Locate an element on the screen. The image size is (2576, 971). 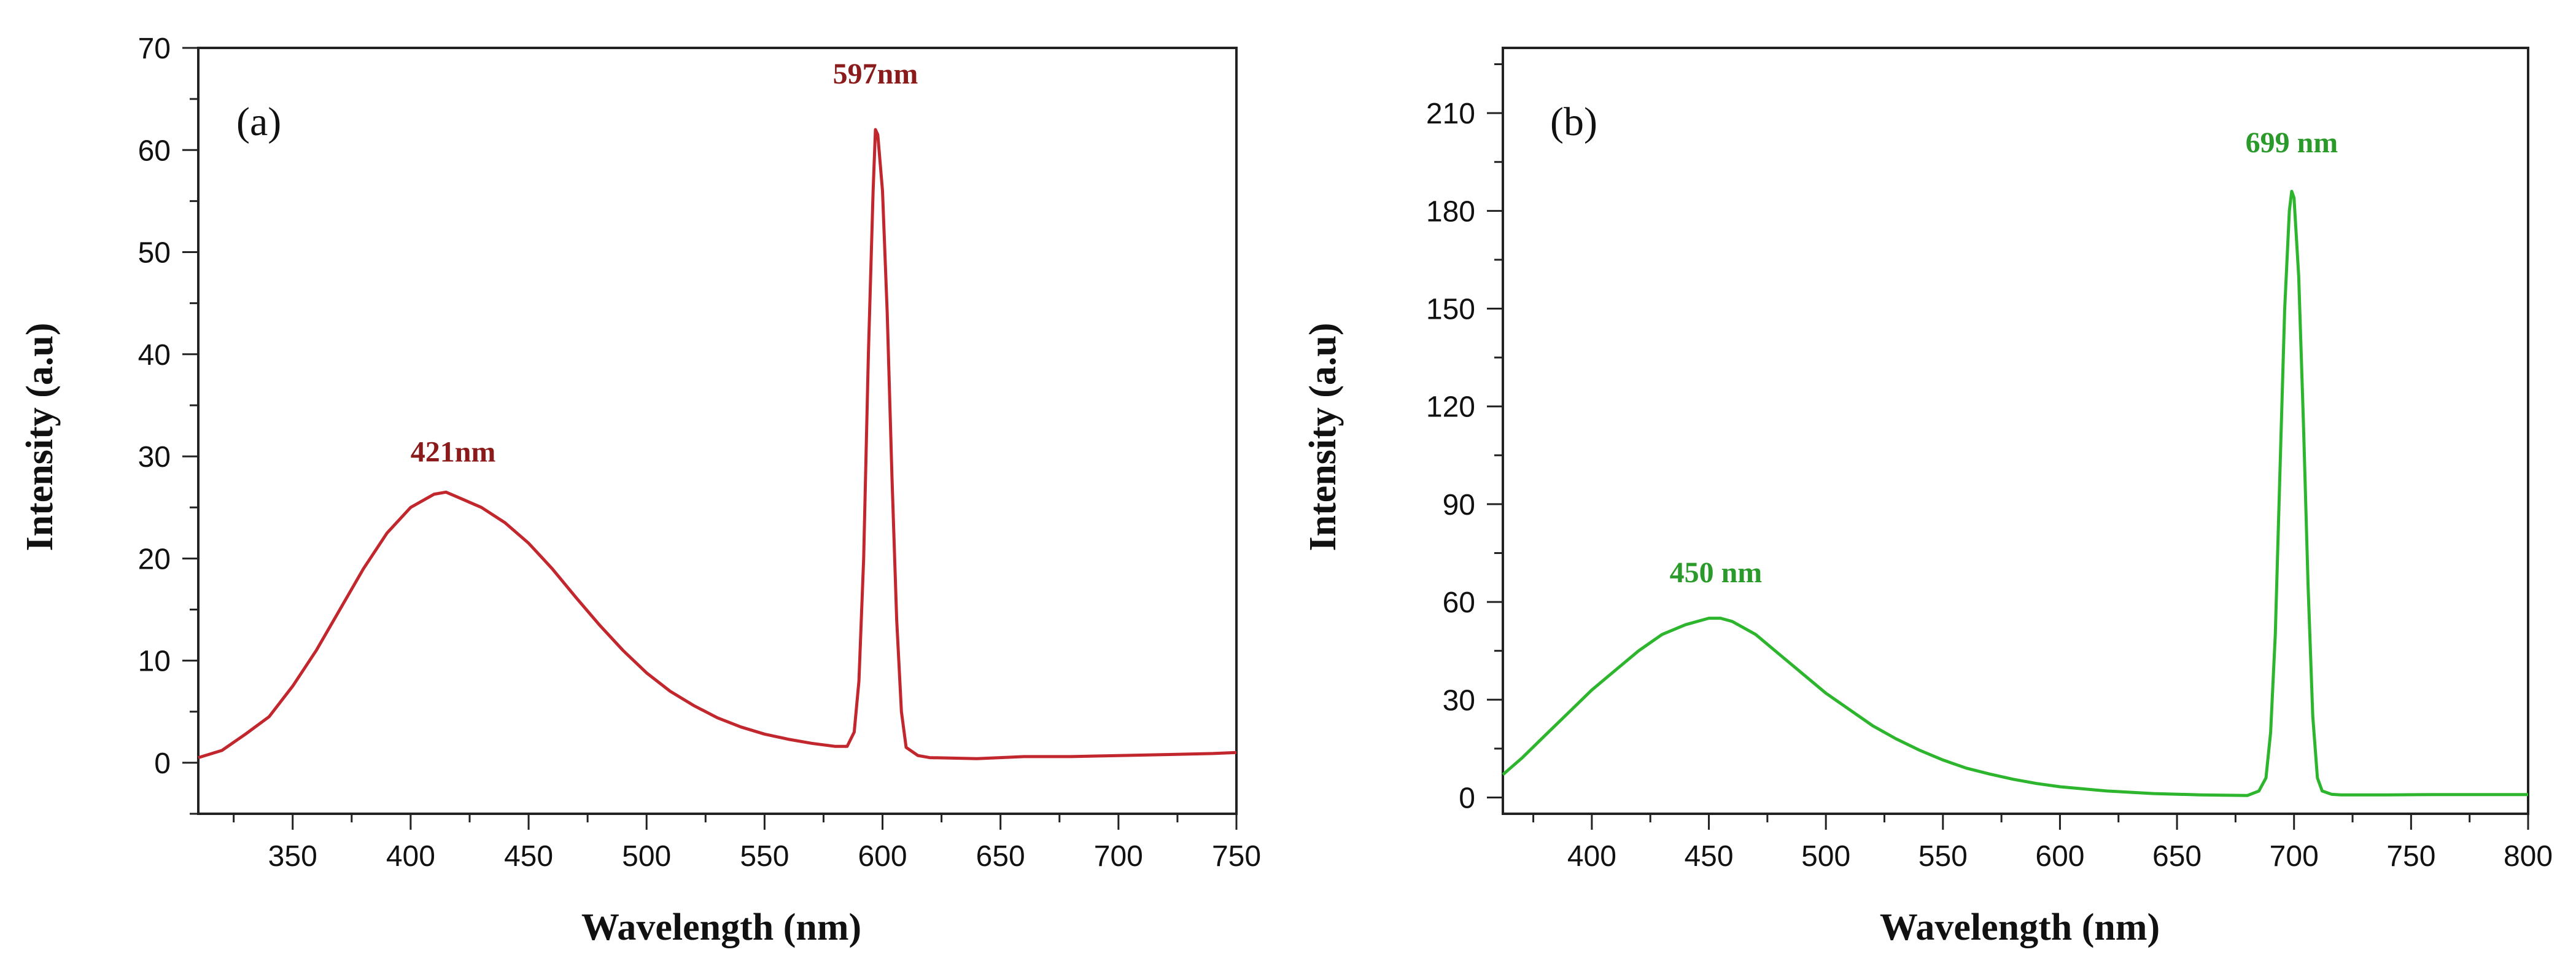
peak-label: 597nm is located at coordinates (875, 74).